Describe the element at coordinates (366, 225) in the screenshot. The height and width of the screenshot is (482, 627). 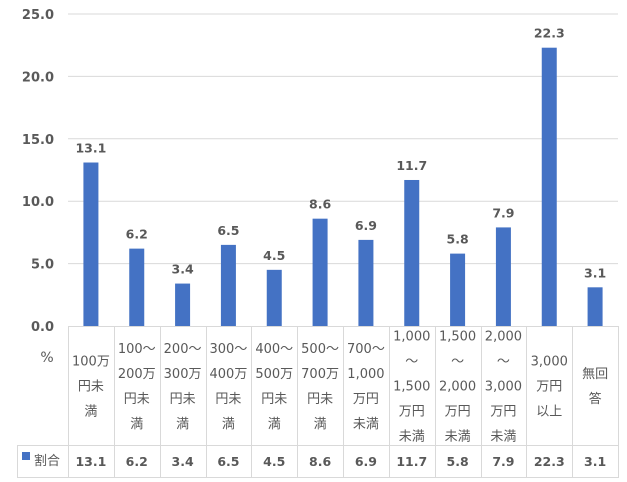
I see `data-label: 6.9` at that location.